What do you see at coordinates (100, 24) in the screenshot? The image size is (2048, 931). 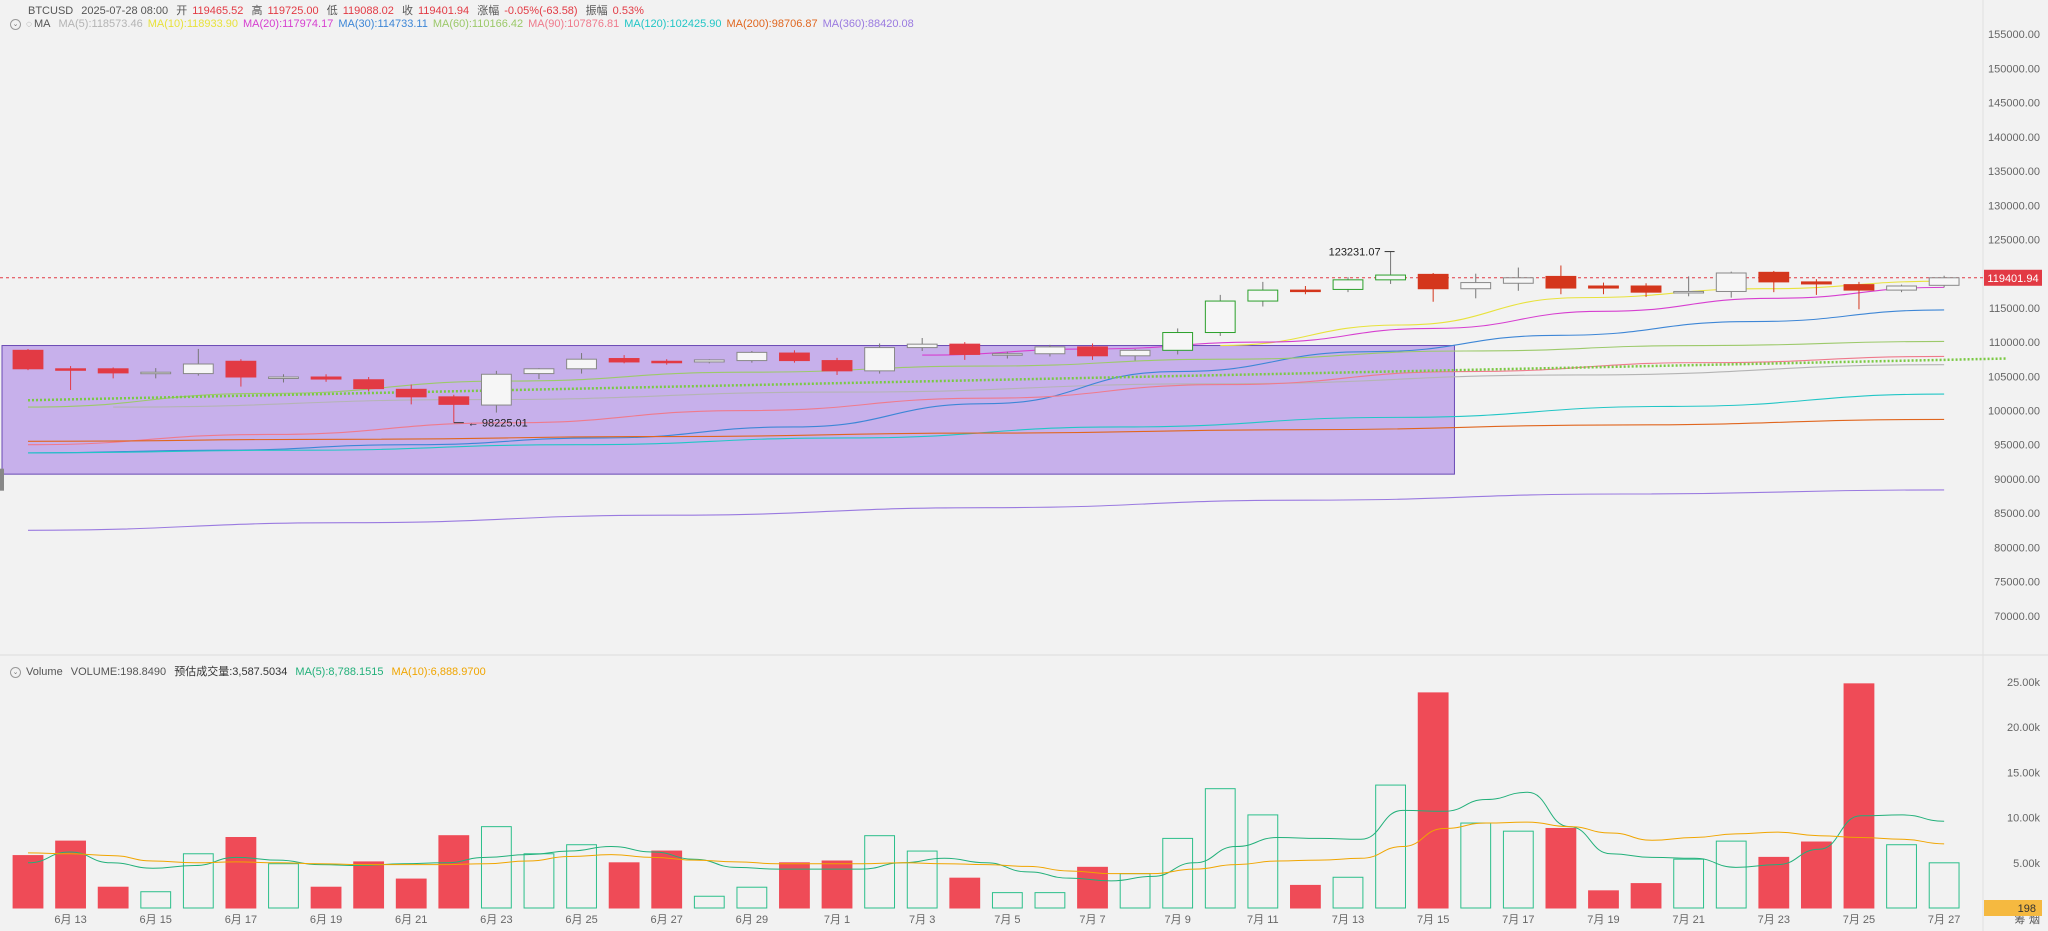 I see `ma-legend-item: MA(5):118573.46` at bounding box center [100, 24].